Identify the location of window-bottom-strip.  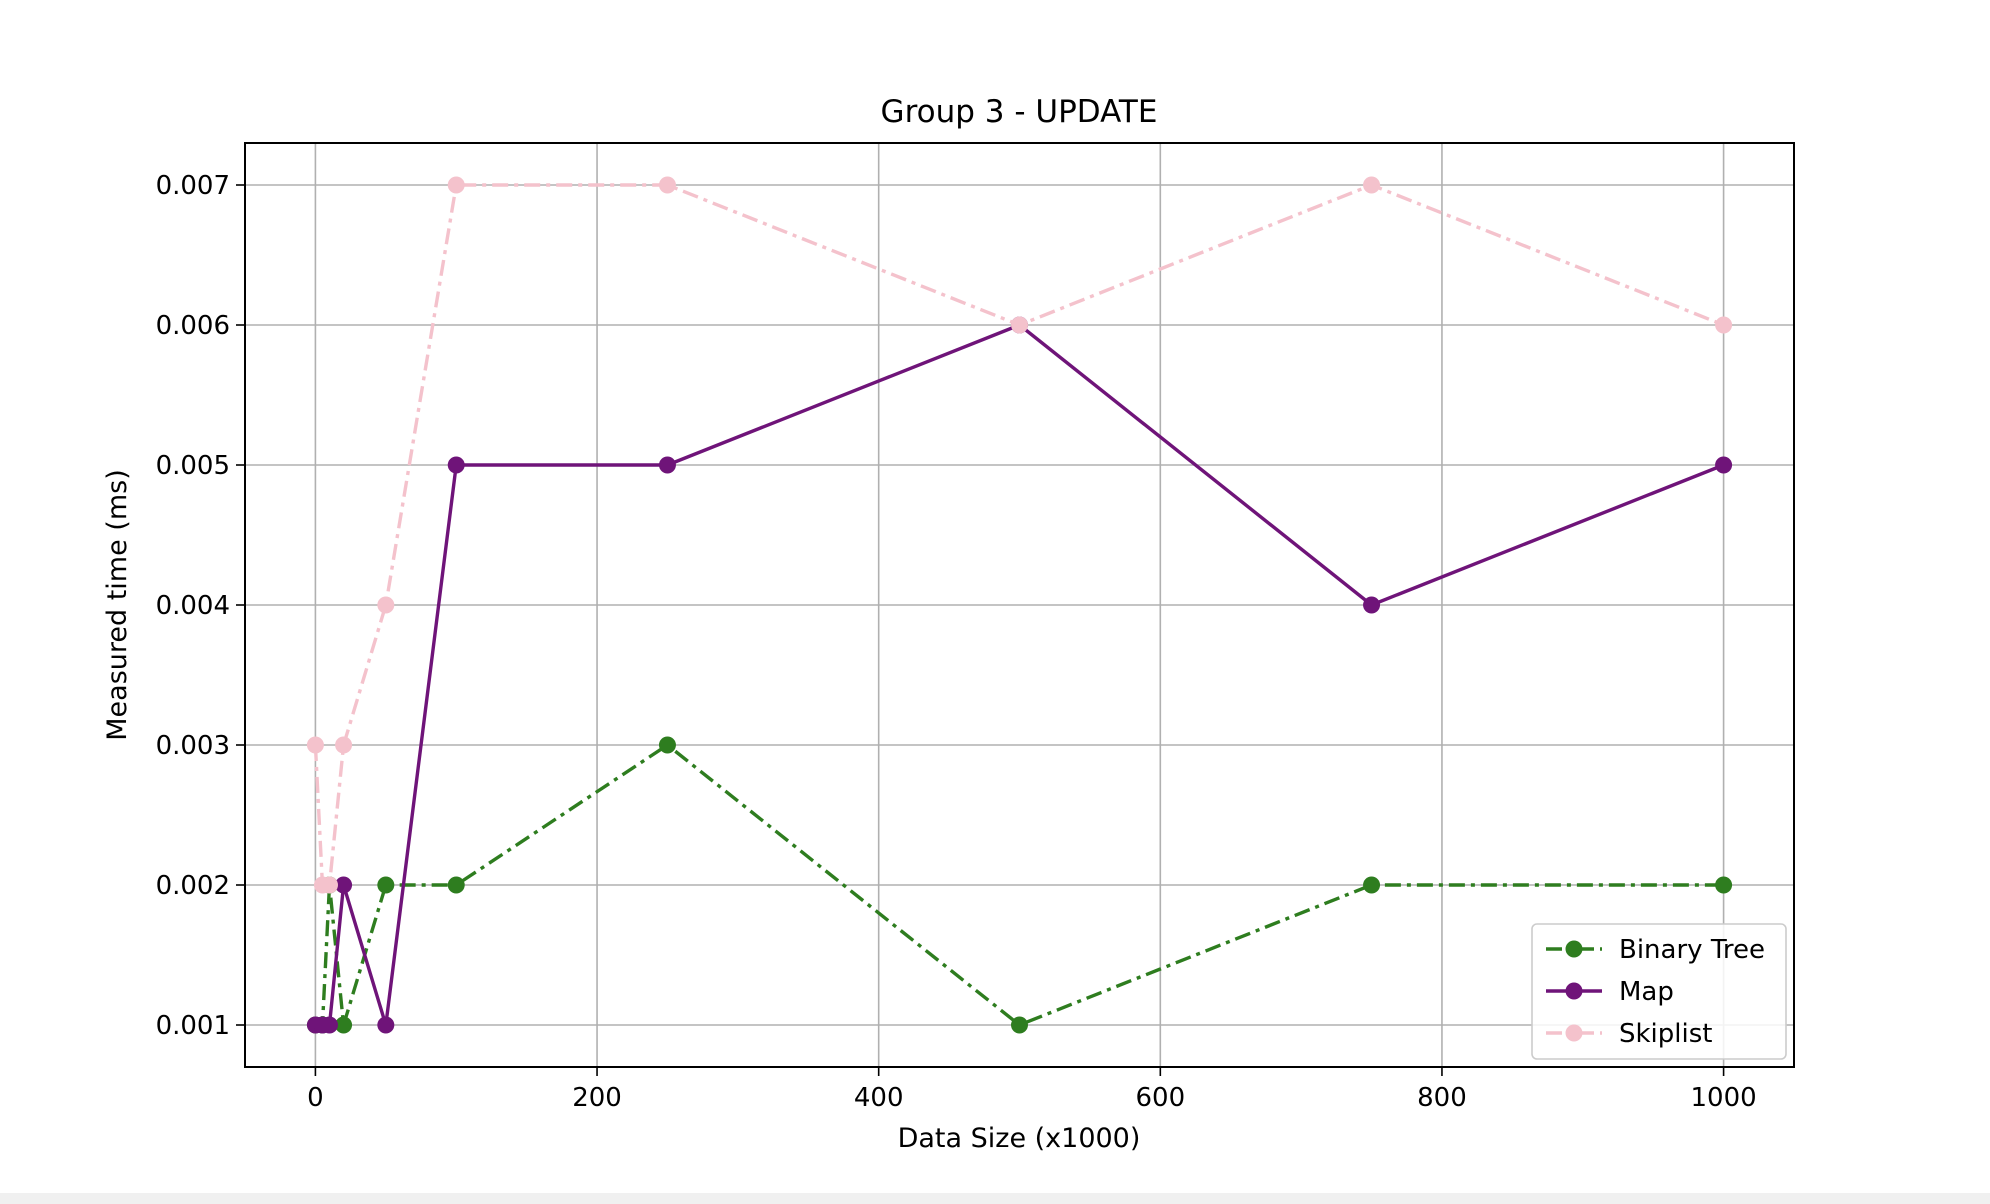
(995, 1198).